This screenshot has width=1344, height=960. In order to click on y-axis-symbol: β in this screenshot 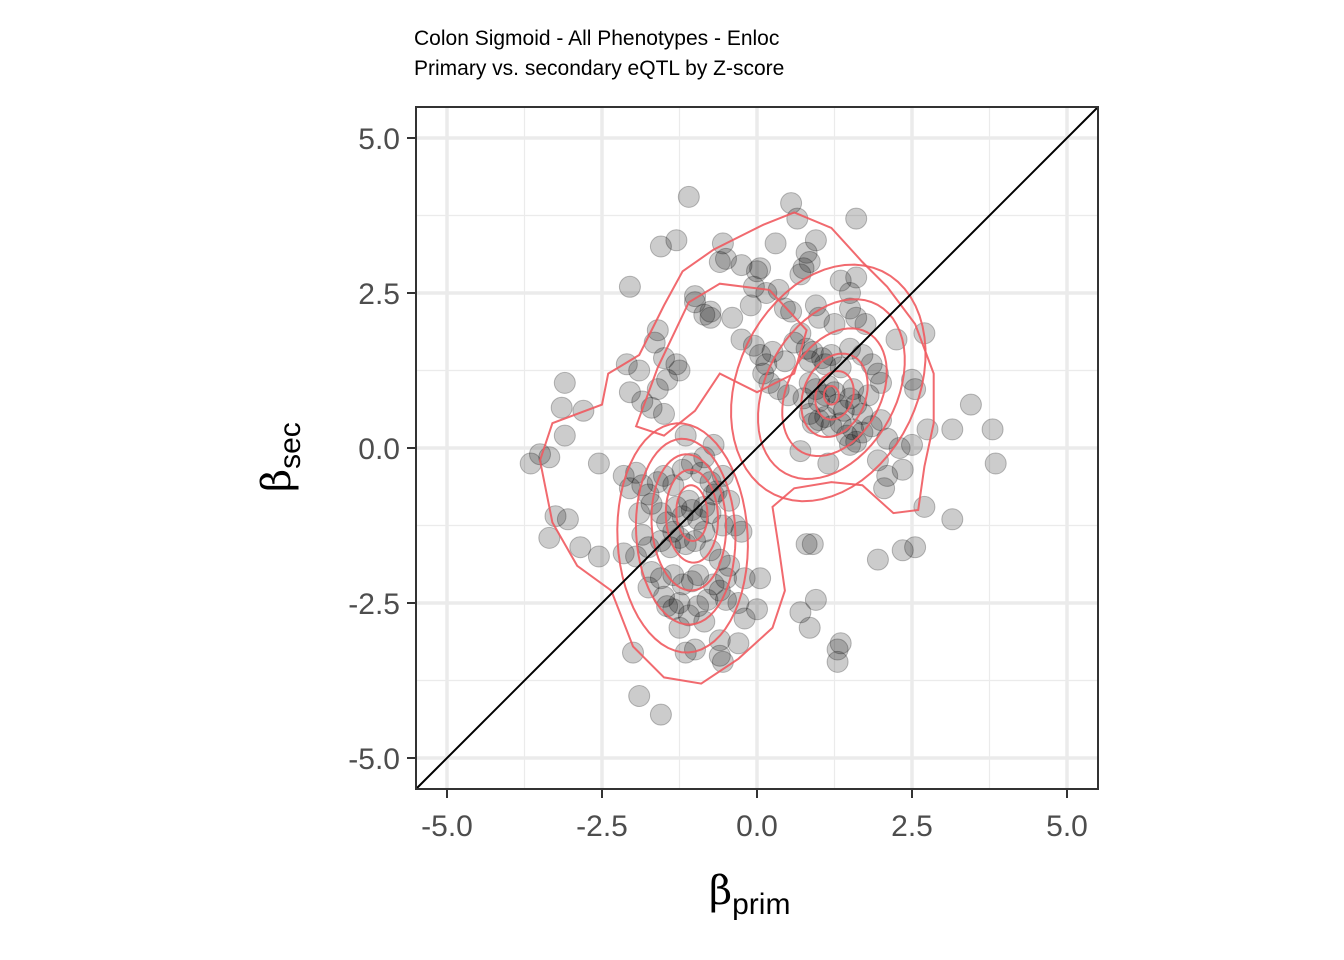, I will do `click(277, 480)`.